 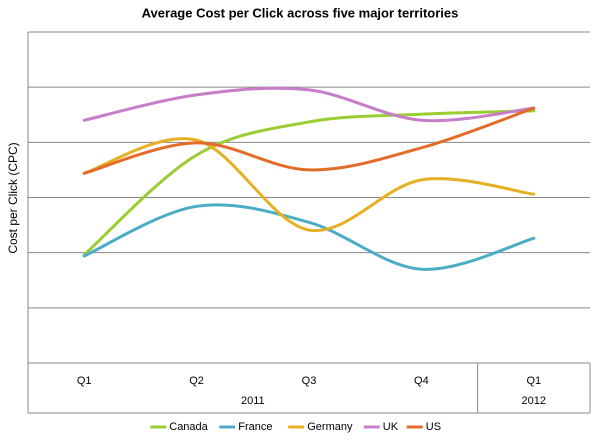 What do you see at coordinates (534, 401) in the screenshot?
I see `x-group-label: 2012` at bounding box center [534, 401].